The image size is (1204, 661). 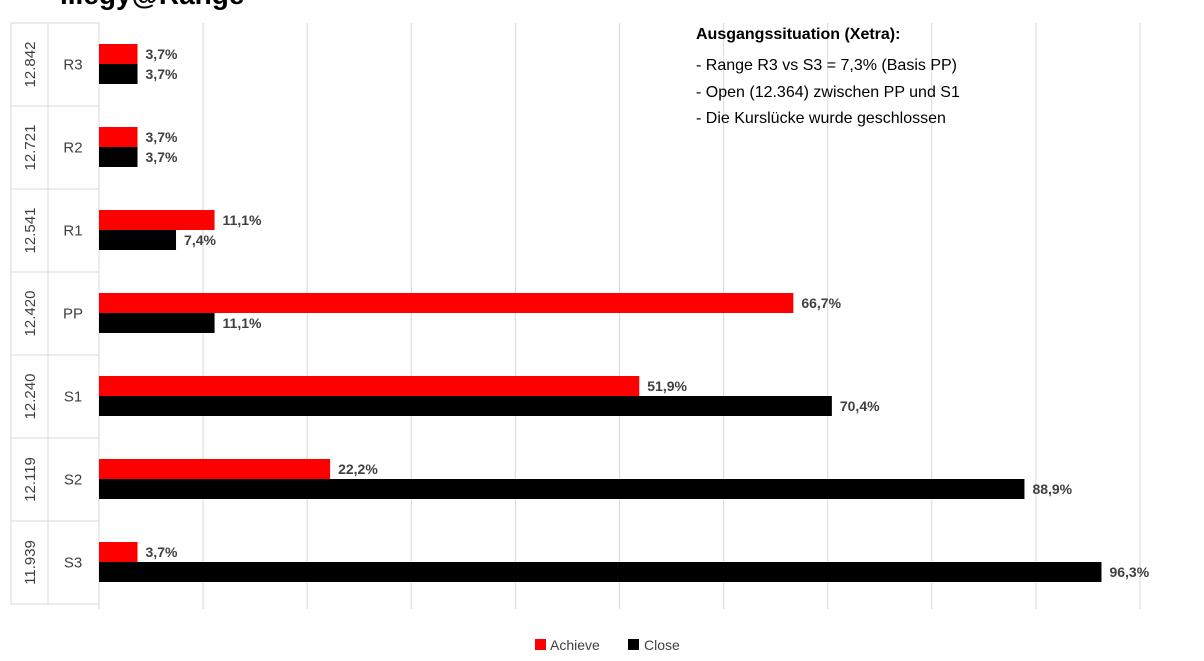 I want to click on data-label-achieve: 22,2%, so click(x=358, y=469).